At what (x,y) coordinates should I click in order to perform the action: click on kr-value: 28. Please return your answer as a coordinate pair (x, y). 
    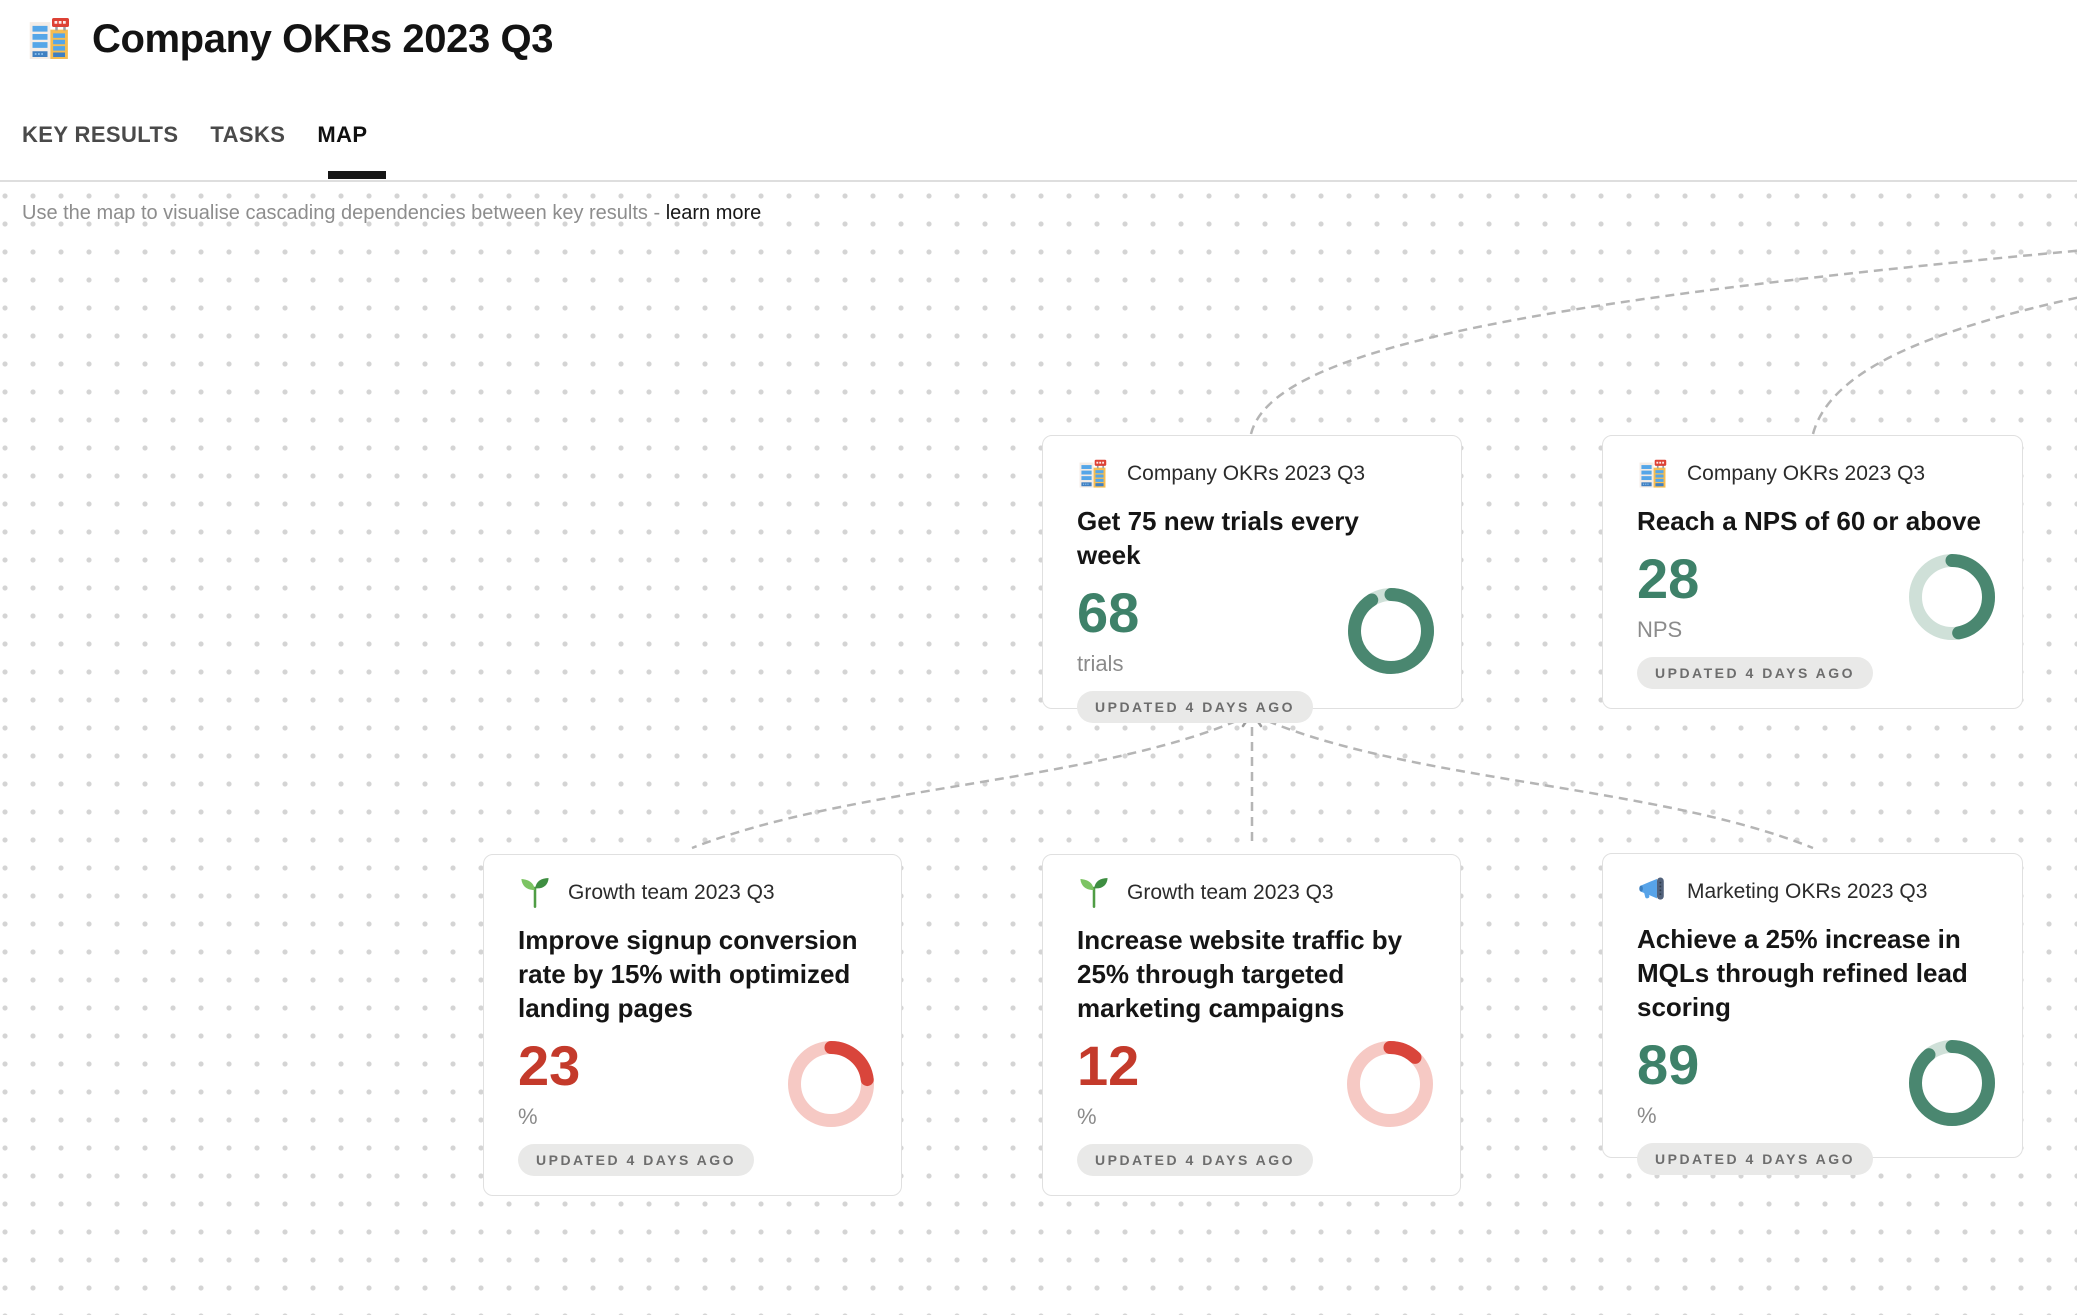
    Looking at the image, I should click on (1668, 578).